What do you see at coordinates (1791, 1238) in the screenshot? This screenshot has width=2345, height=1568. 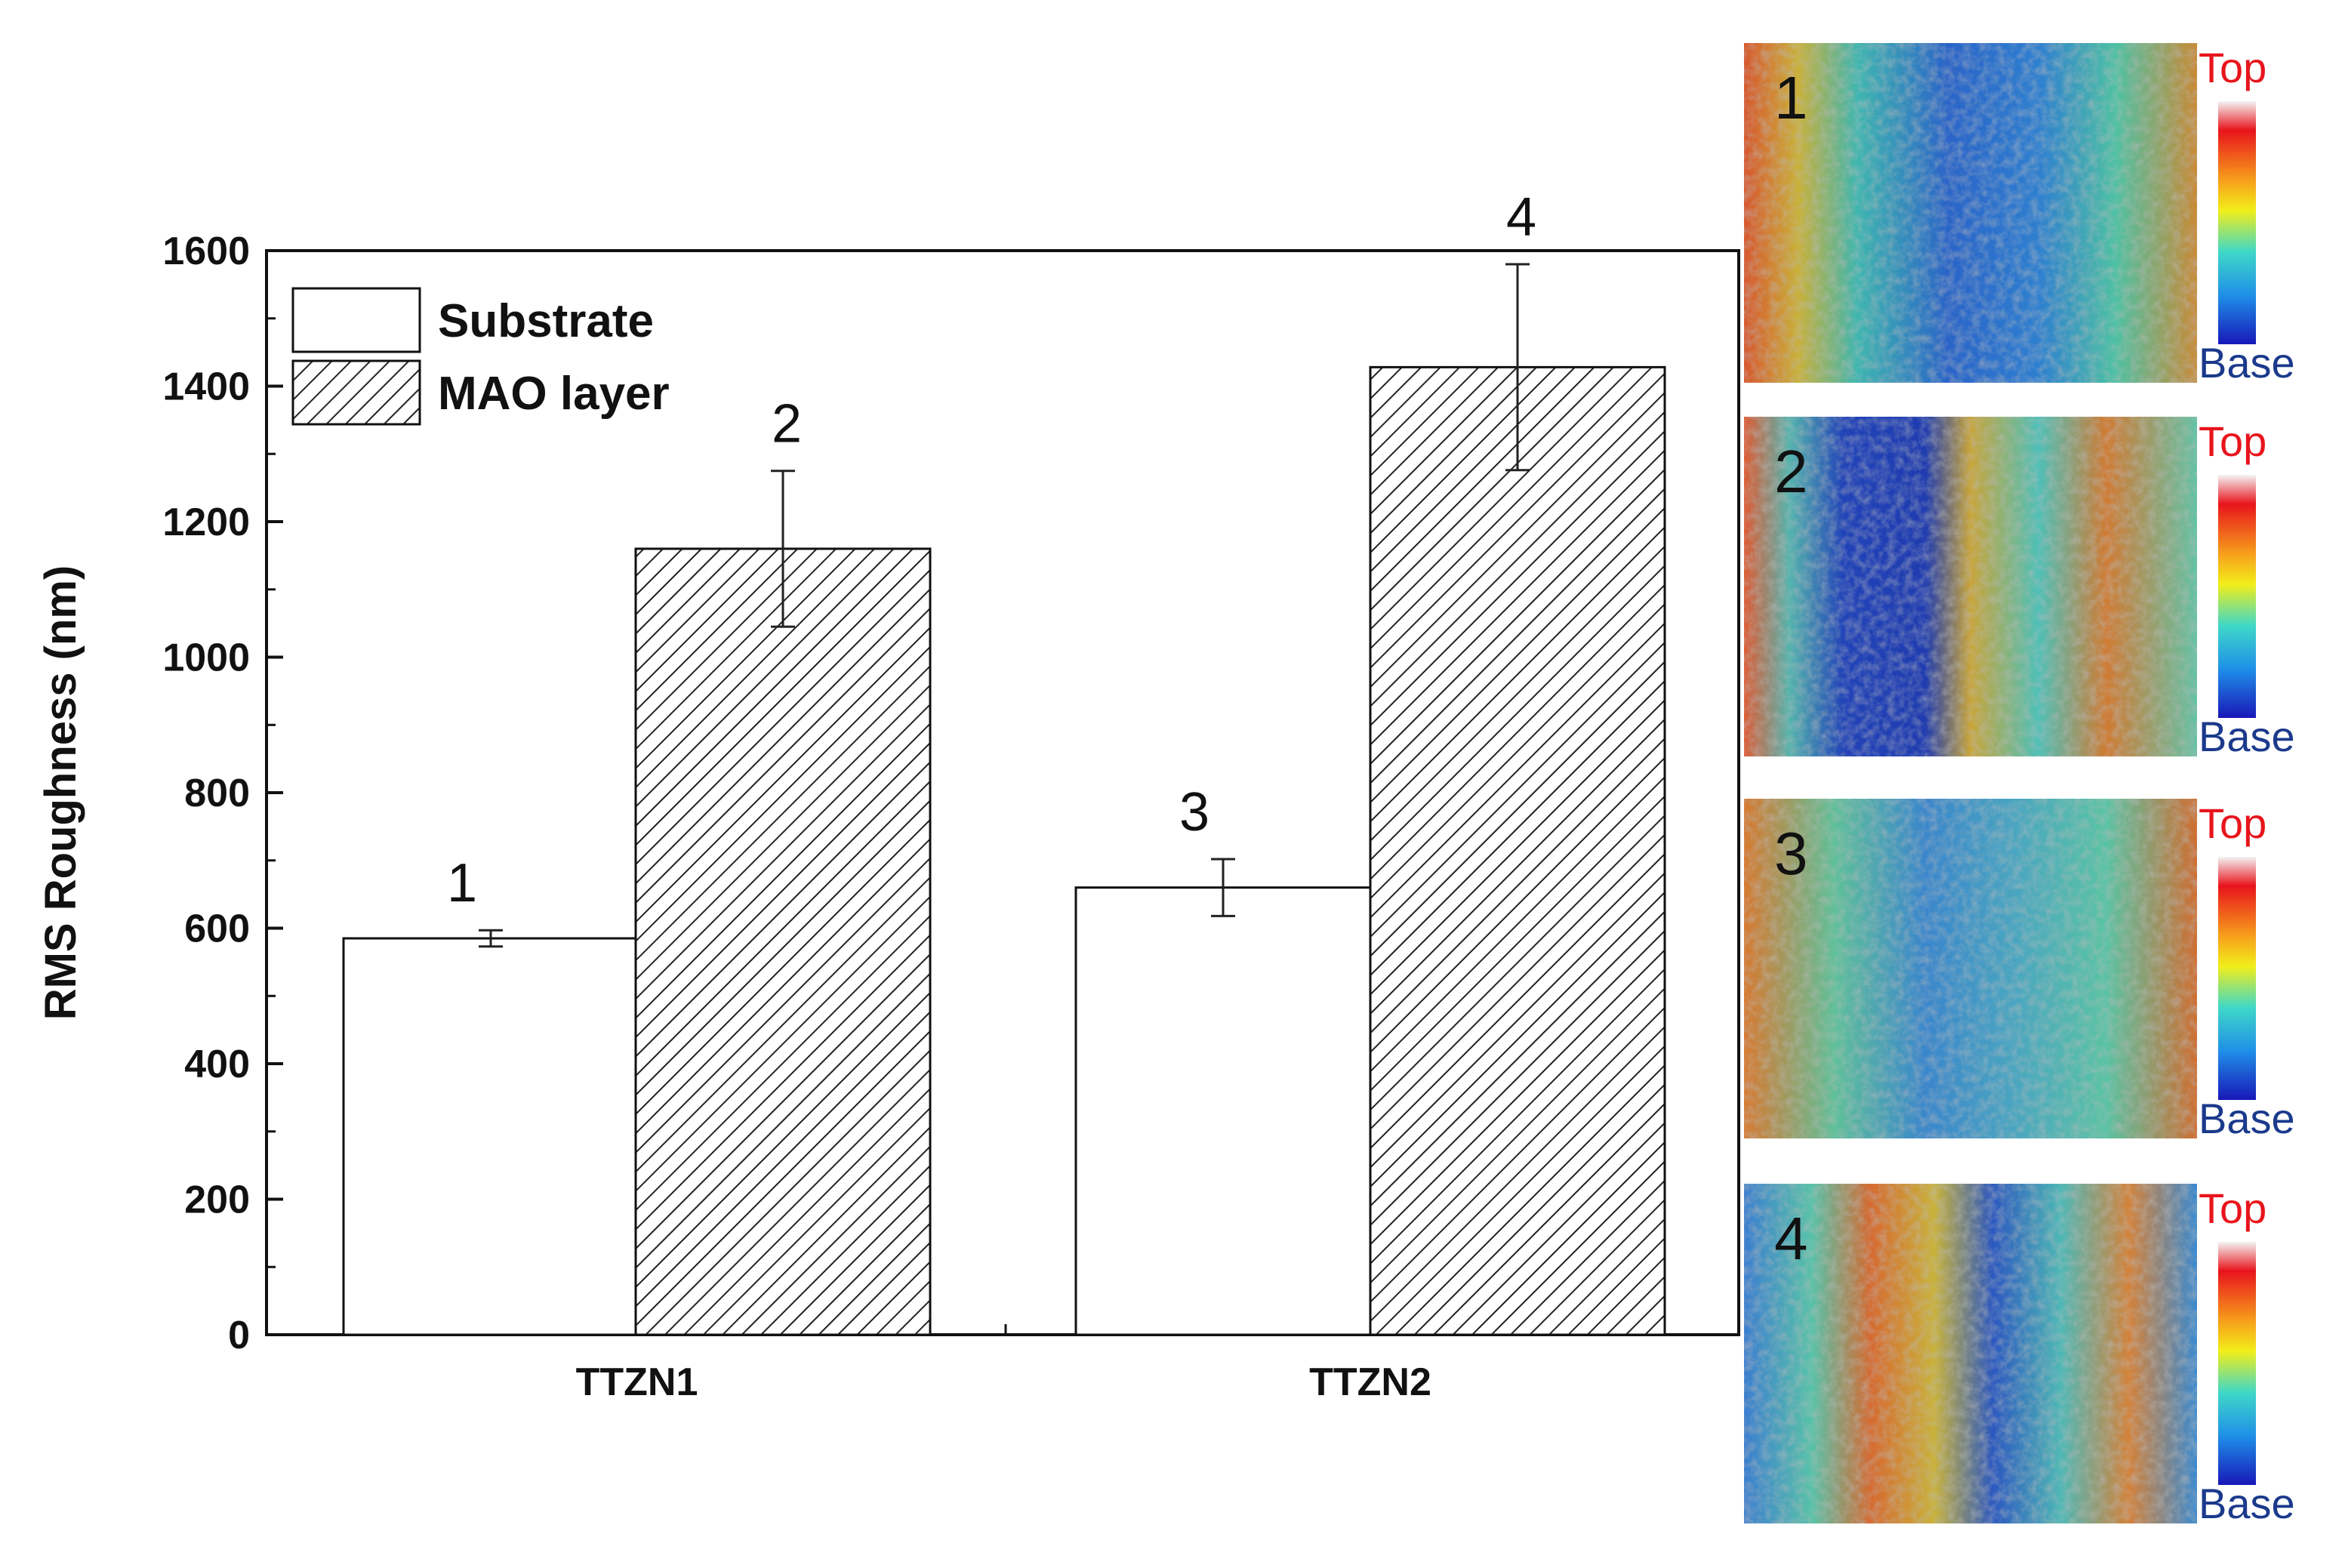 I see `panel-number-label: 4` at bounding box center [1791, 1238].